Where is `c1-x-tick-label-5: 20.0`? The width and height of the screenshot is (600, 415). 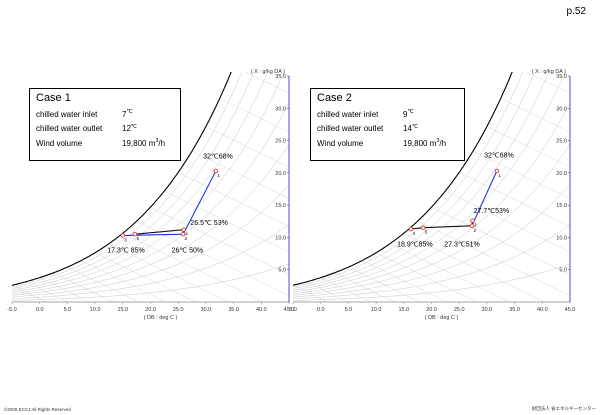
c1-x-tick-label-5: 20.0 is located at coordinates (150, 310).